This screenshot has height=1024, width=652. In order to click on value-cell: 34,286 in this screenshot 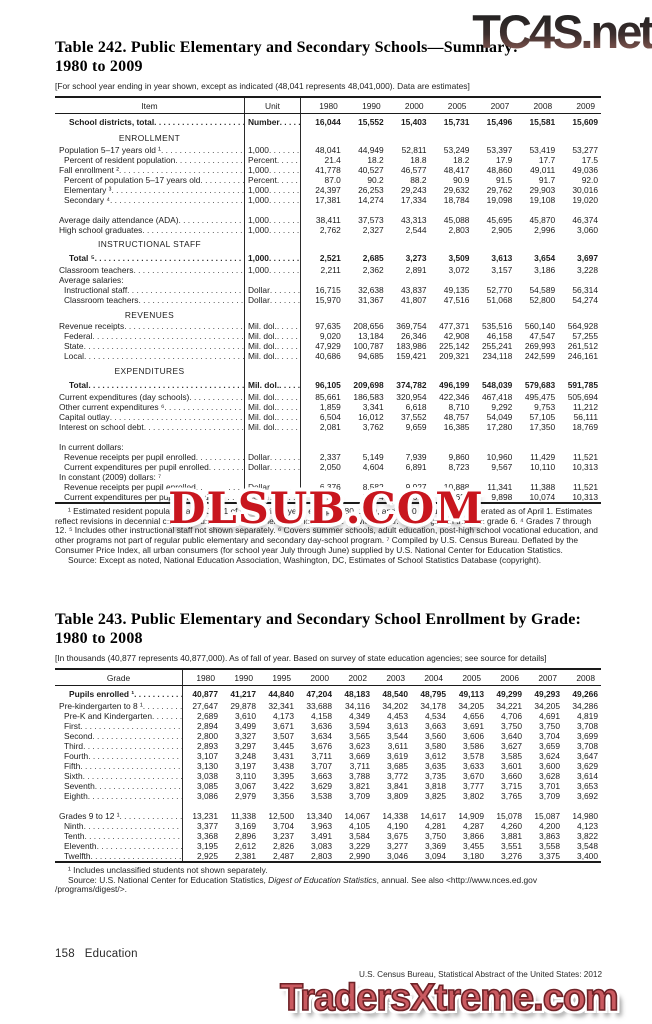, I will do `click(585, 705)`.